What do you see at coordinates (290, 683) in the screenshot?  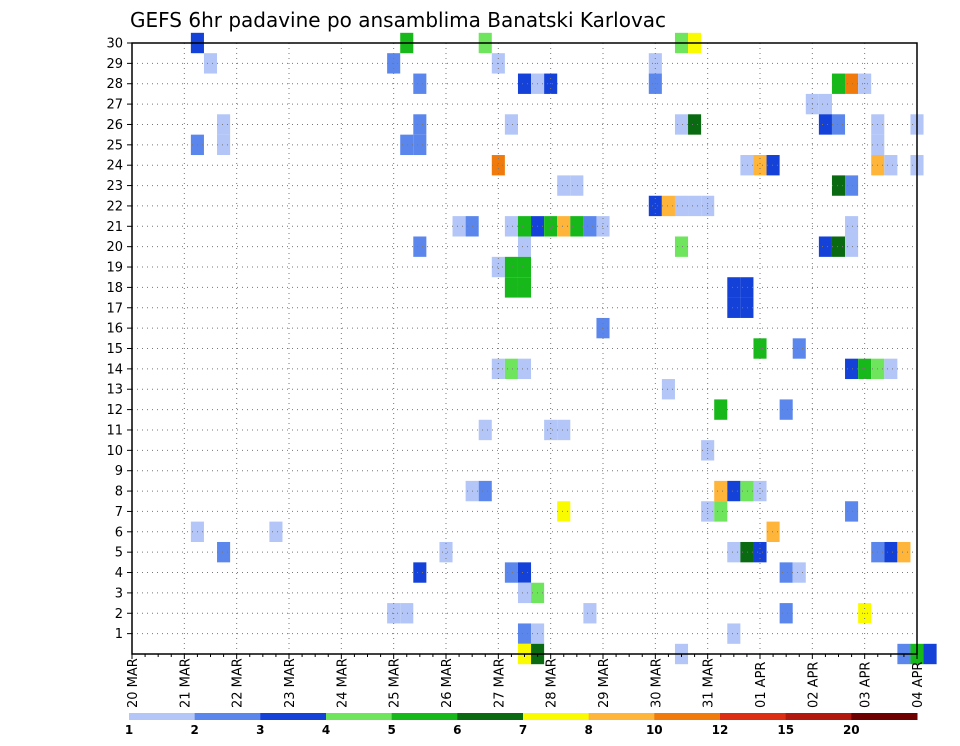 I see `x-tick-label: 23 MAR` at bounding box center [290, 683].